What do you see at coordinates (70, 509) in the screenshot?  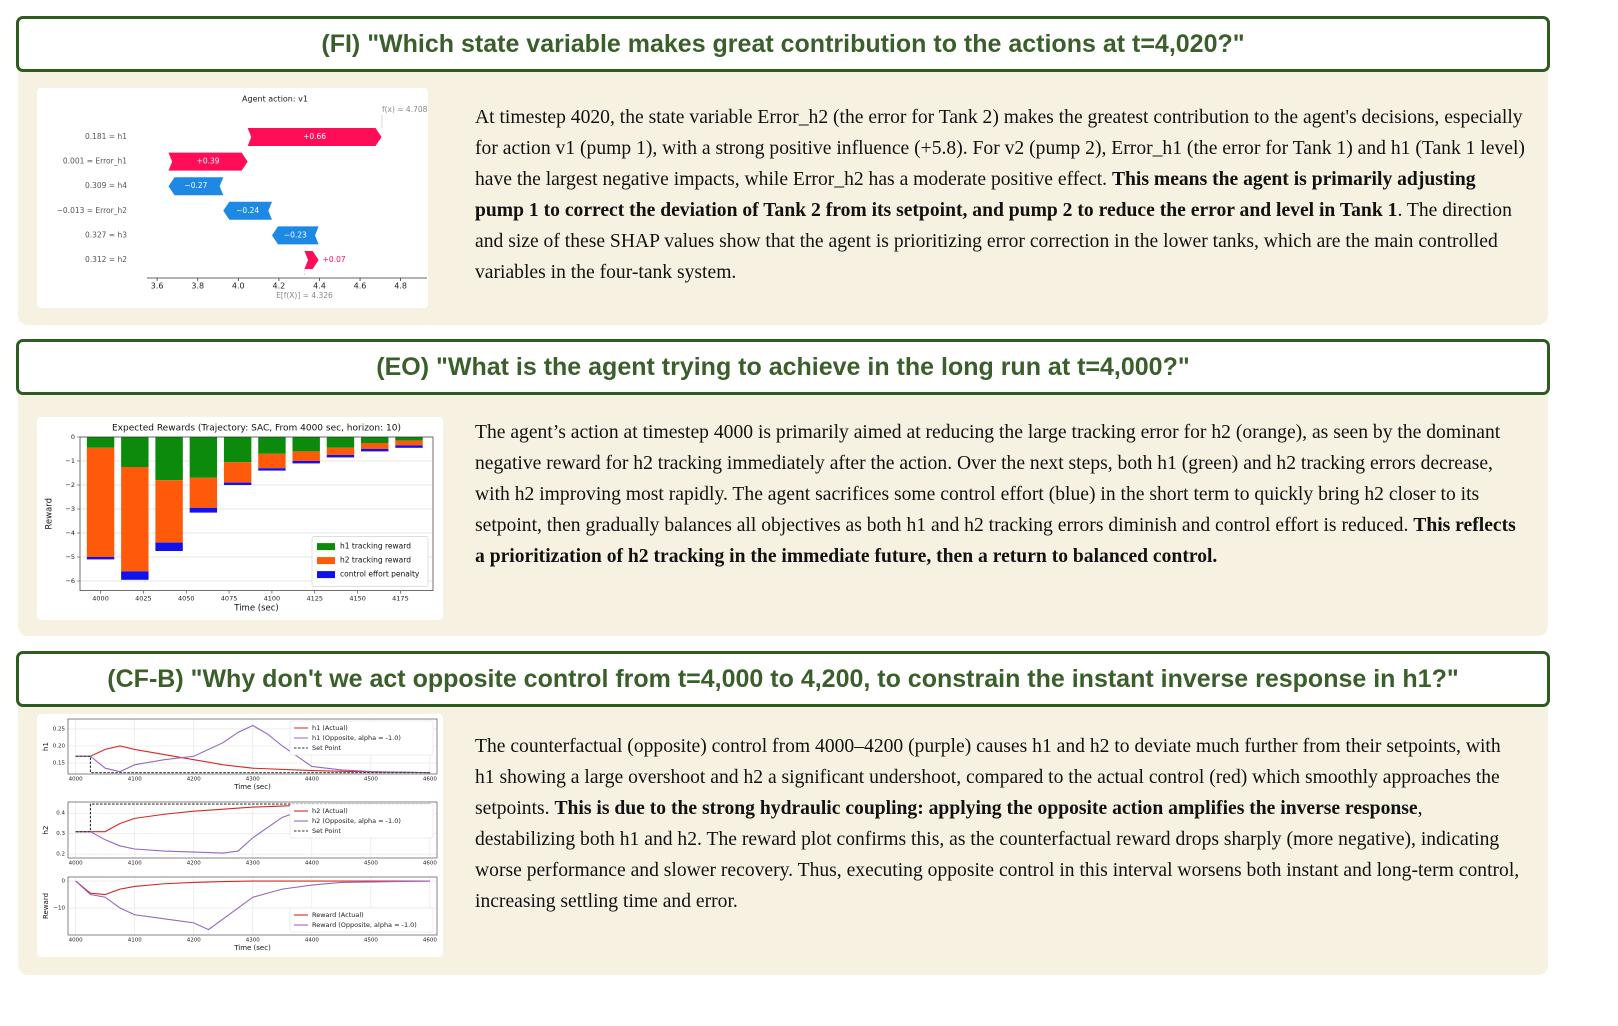 I see `y-tick-label: −3` at bounding box center [70, 509].